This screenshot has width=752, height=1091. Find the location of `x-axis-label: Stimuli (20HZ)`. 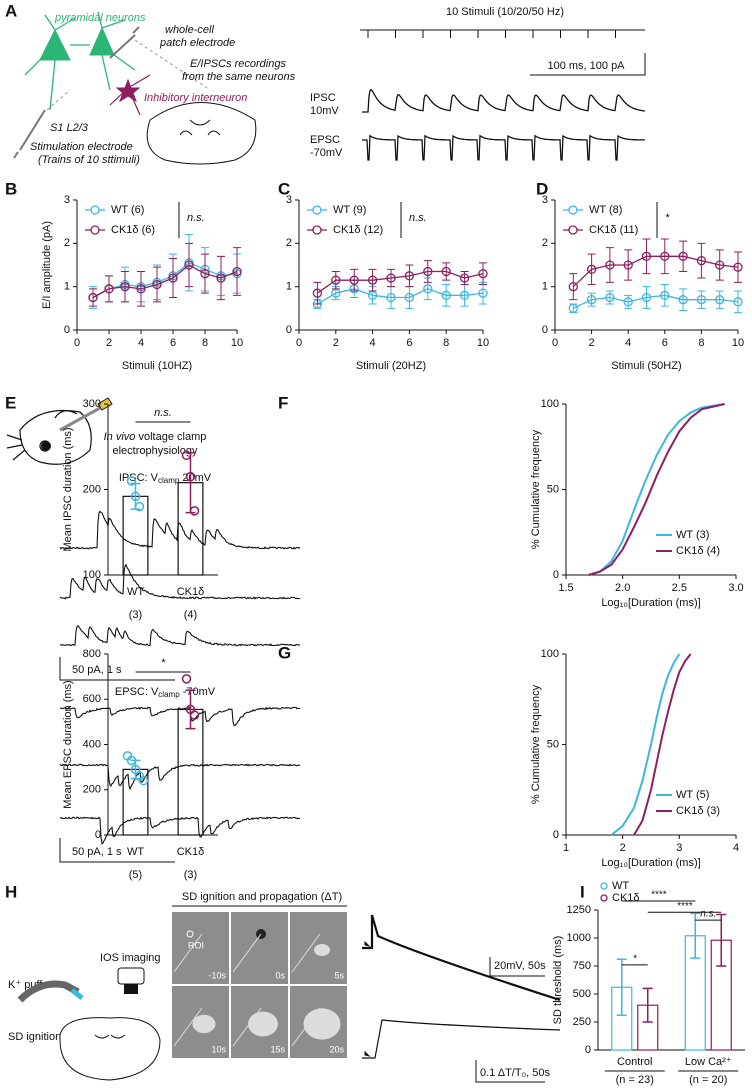

x-axis-label: Stimuli (20HZ) is located at coordinates (391, 366).